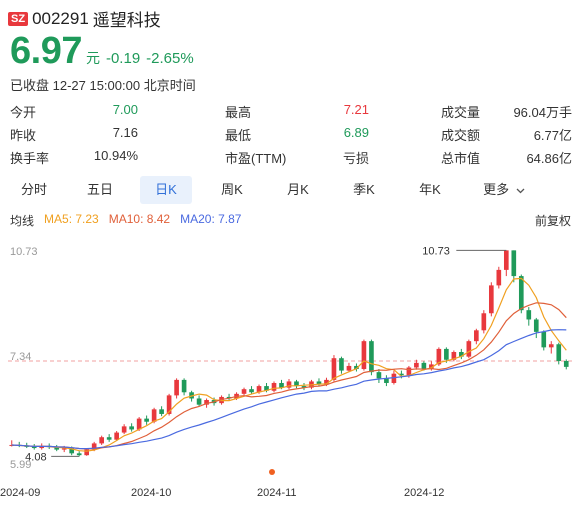  Describe the element at coordinates (506, 134) in the screenshot. I see `stat-turnover-amount: 成交额 6.77亿` at that location.